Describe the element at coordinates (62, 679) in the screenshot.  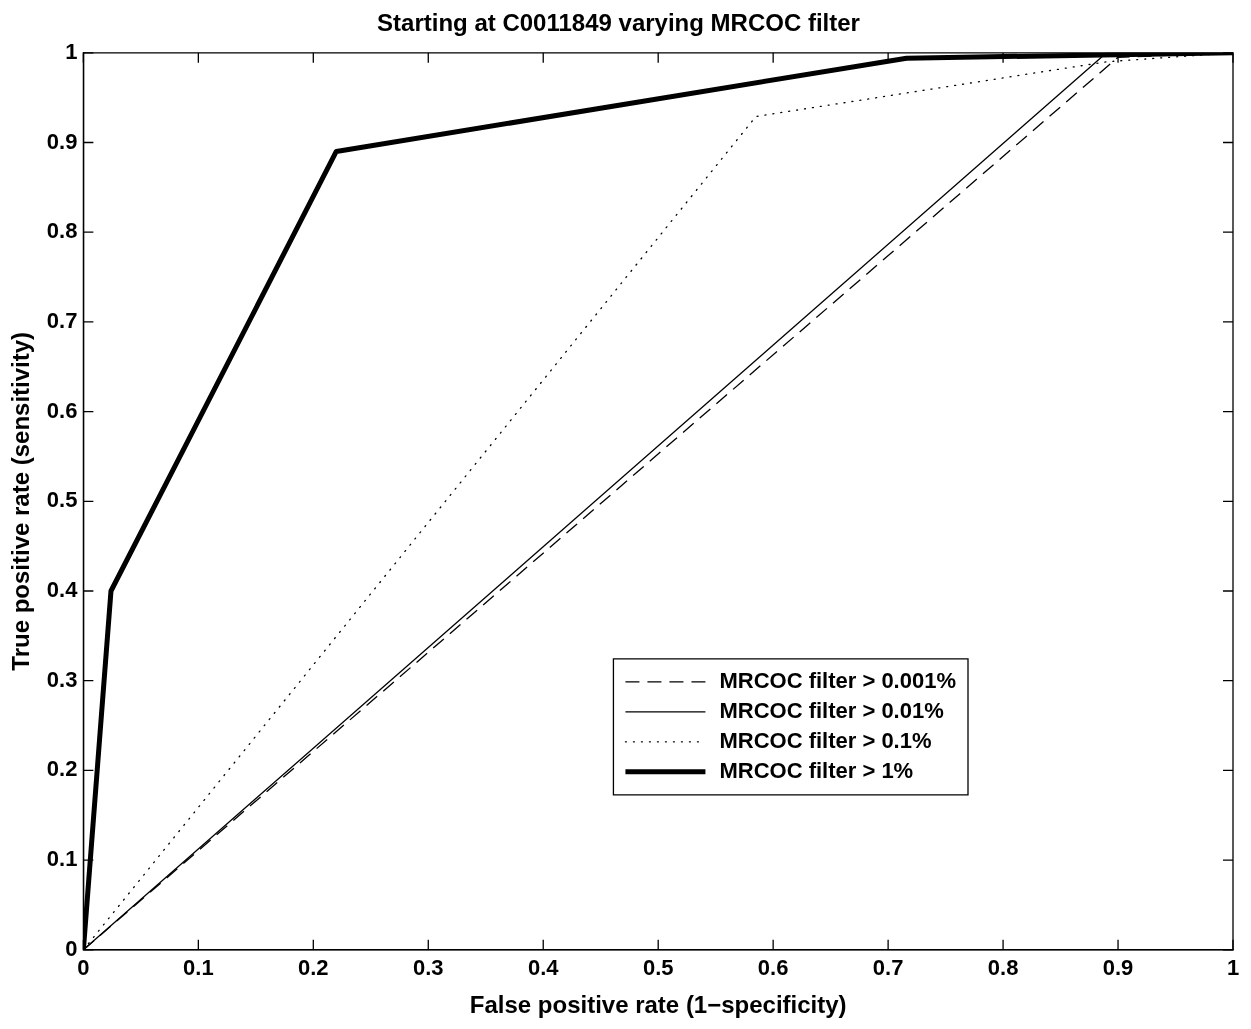
I see `y-tick-label: 0.3` at that location.